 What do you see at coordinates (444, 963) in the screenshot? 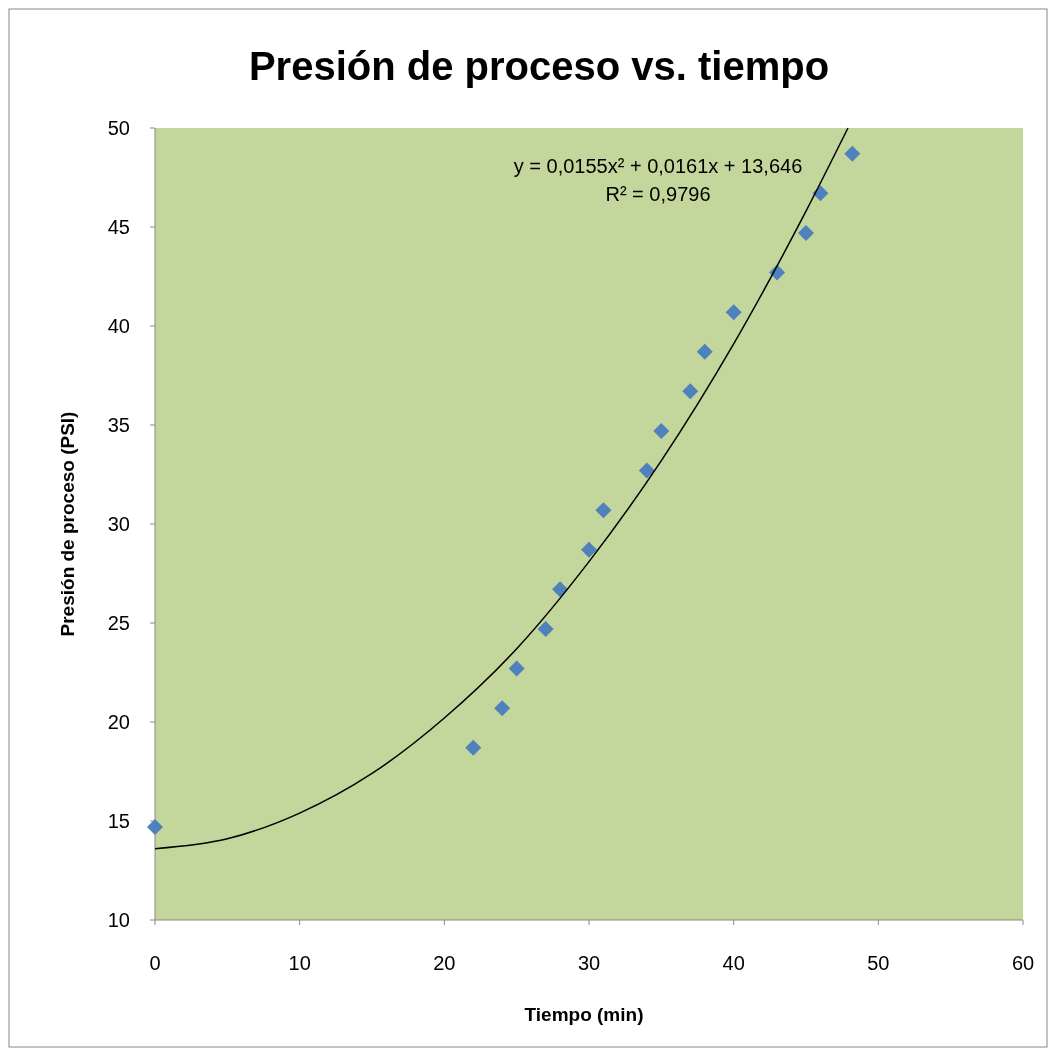
I see `x-tick-label: 20` at bounding box center [444, 963].